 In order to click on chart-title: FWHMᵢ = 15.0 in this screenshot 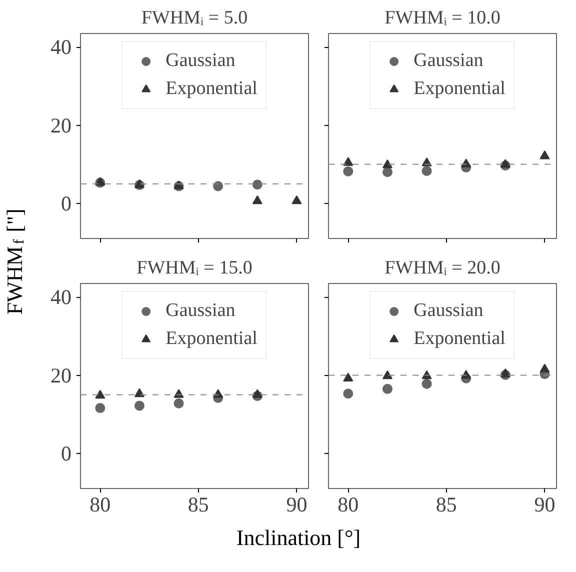, I will do `click(194, 268)`.